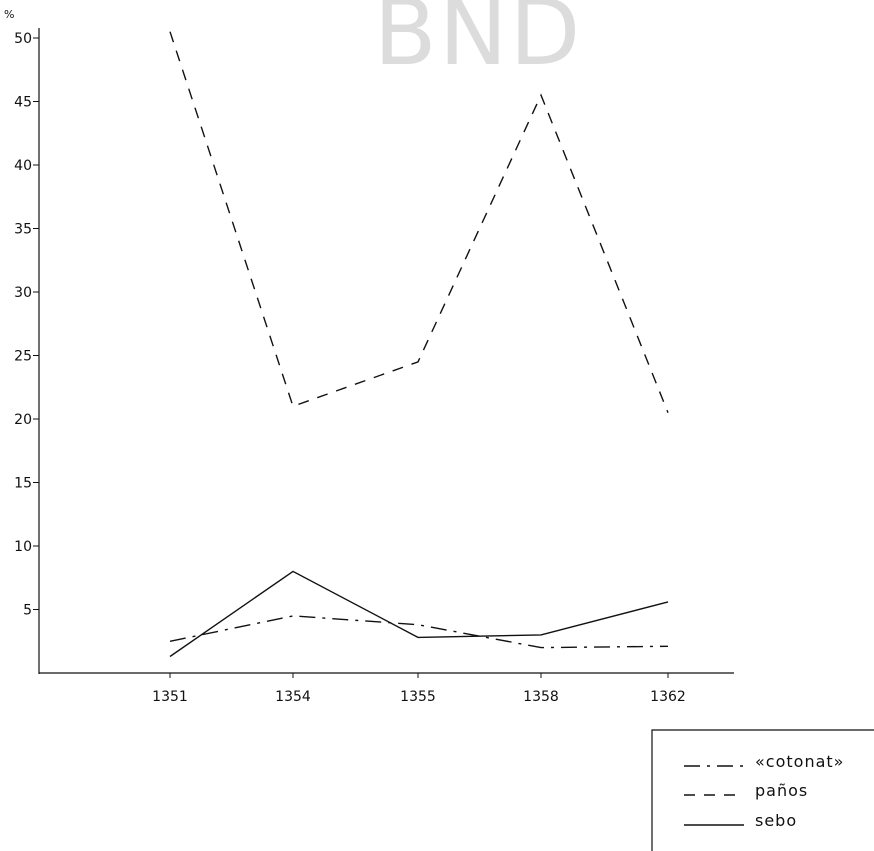  I want to click on x-tick-label: 1362, so click(668, 697).